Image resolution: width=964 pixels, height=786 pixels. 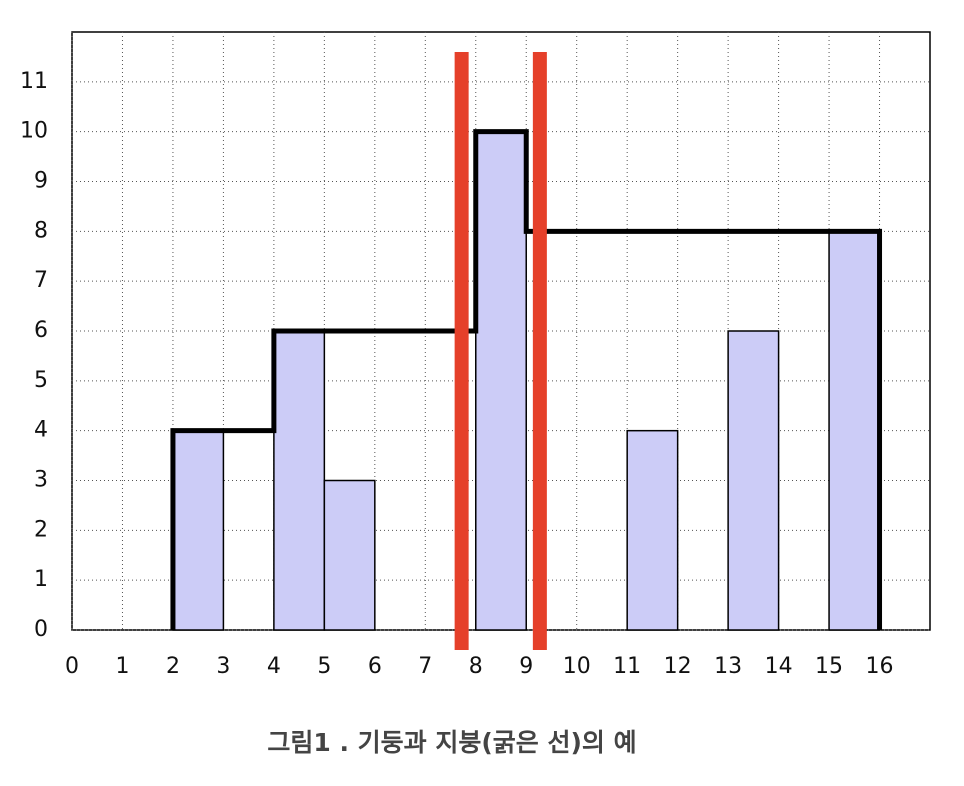 I want to click on y-tick-label: 1, so click(x=41, y=579).